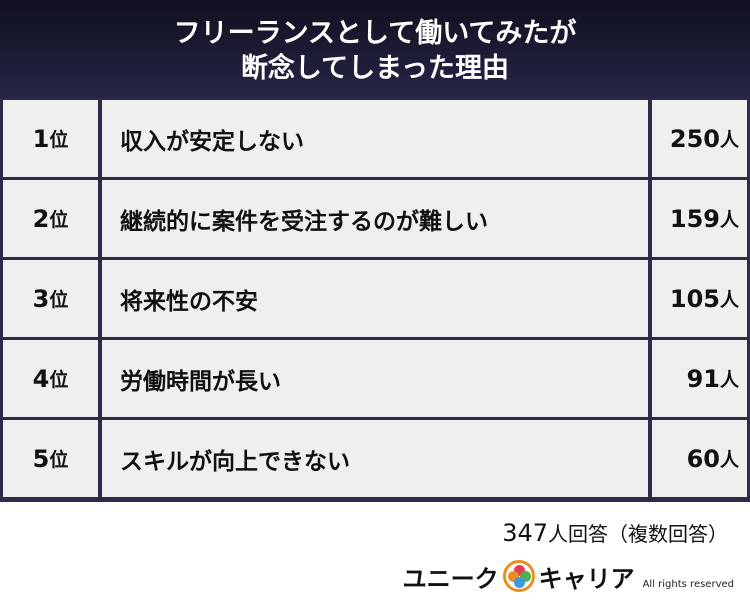 The width and height of the screenshot is (750, 600). Describe the element at coordinates (375, 68) in the screenshot. I see `title-line-2: 断念してしまった理由` at that location.